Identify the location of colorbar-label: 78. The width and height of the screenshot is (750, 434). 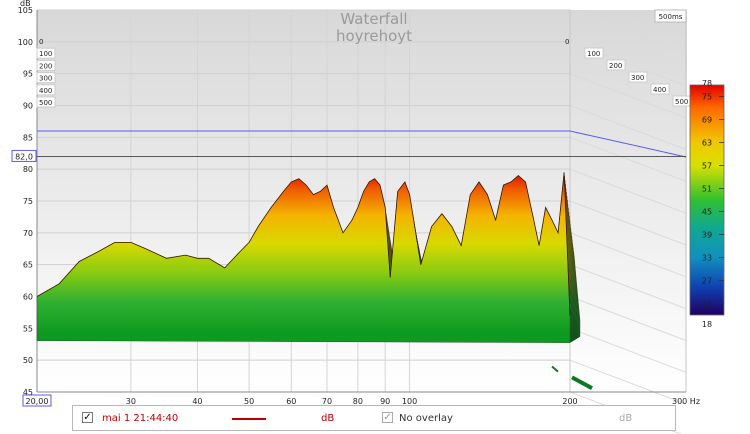
(707, 83).